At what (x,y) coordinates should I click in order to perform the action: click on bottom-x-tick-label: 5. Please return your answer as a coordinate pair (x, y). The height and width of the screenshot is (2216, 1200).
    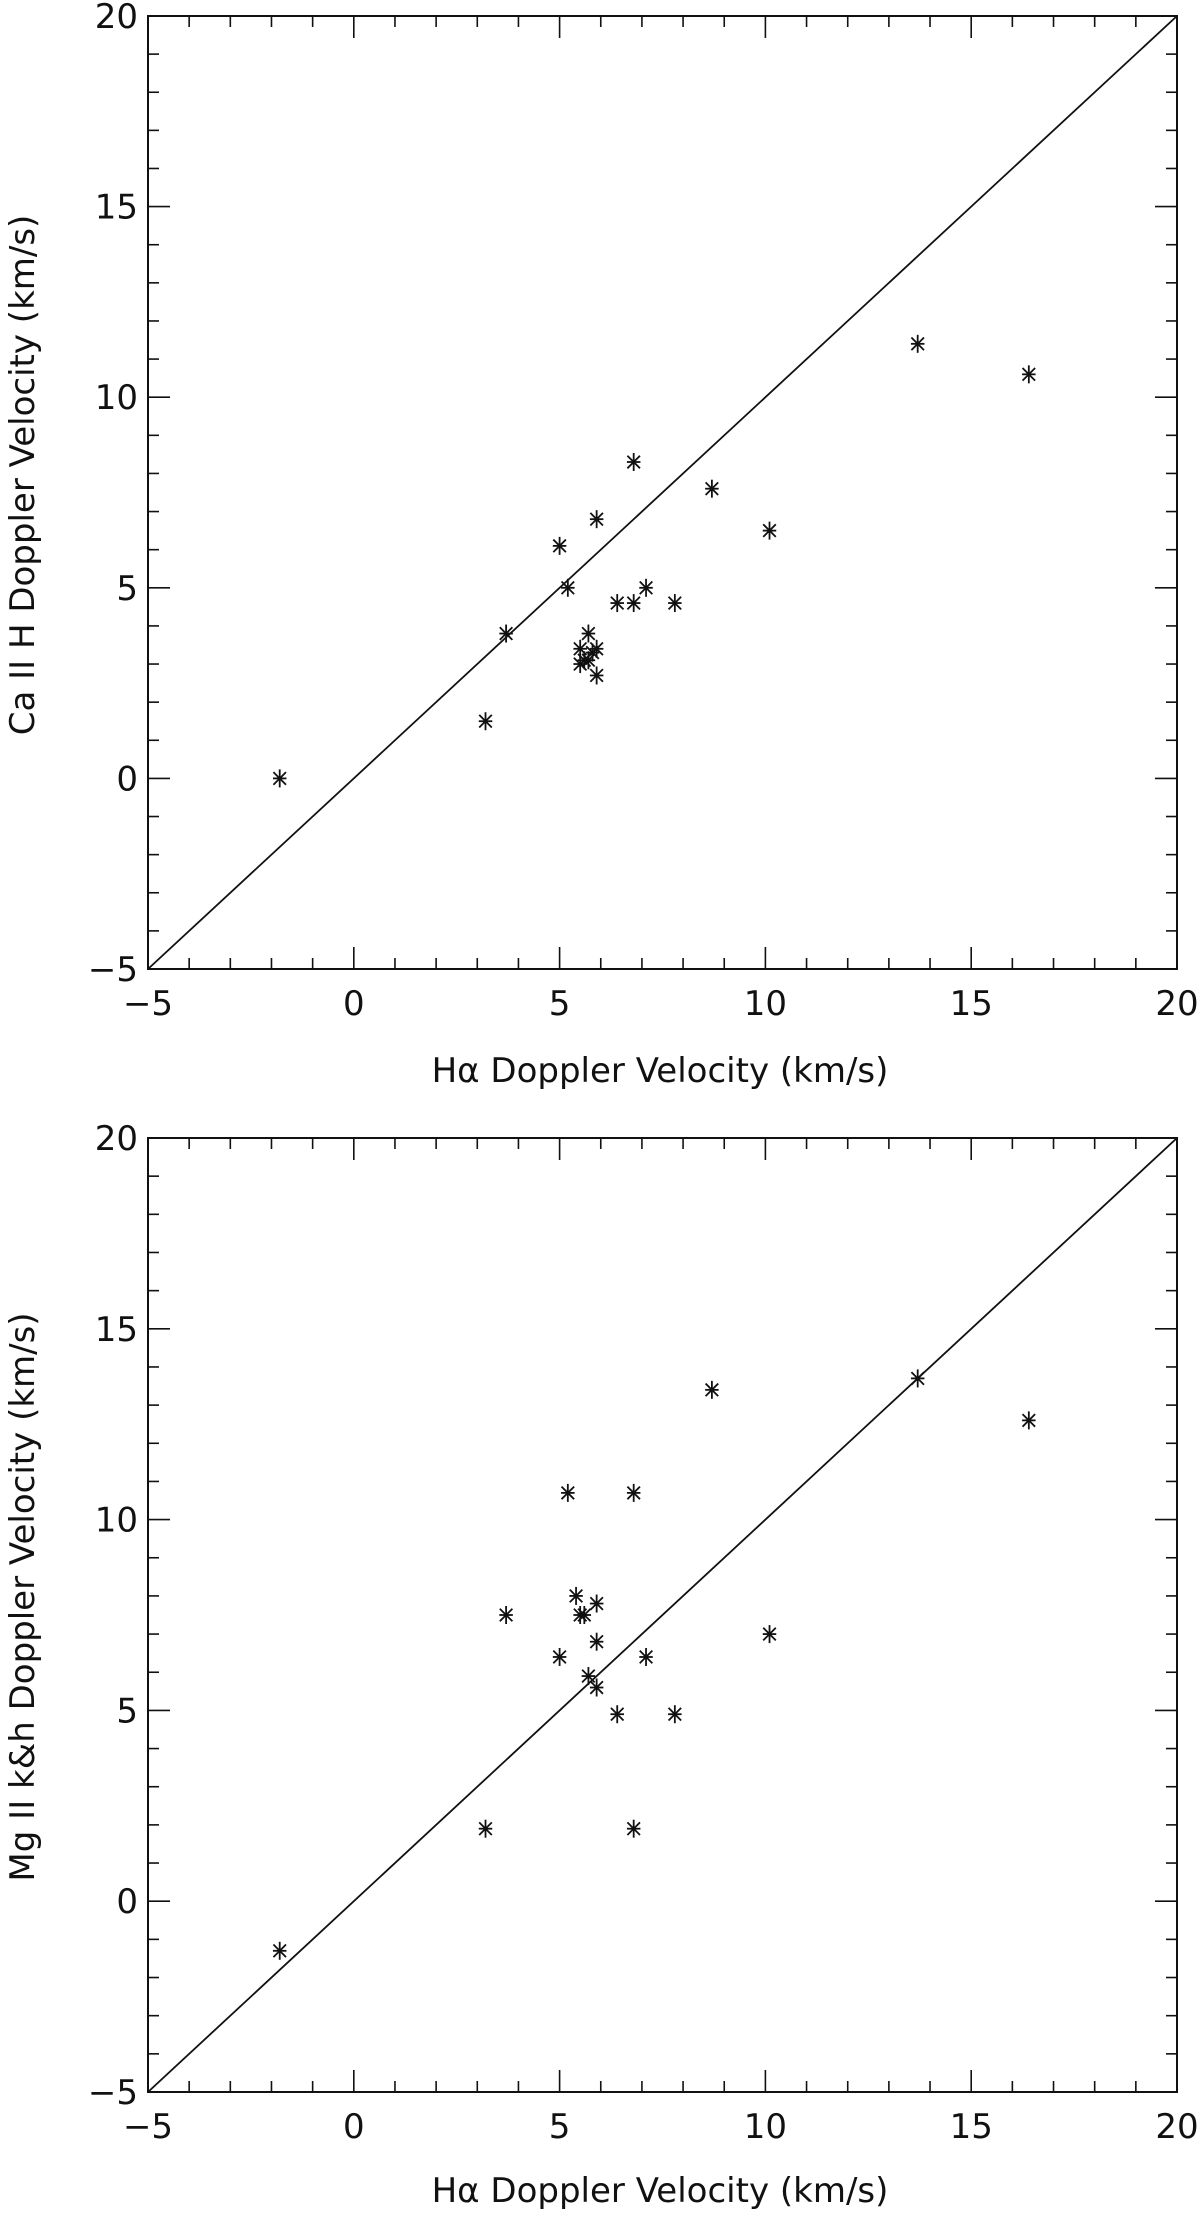
    Looking at the image, I should click on (560, 2127).